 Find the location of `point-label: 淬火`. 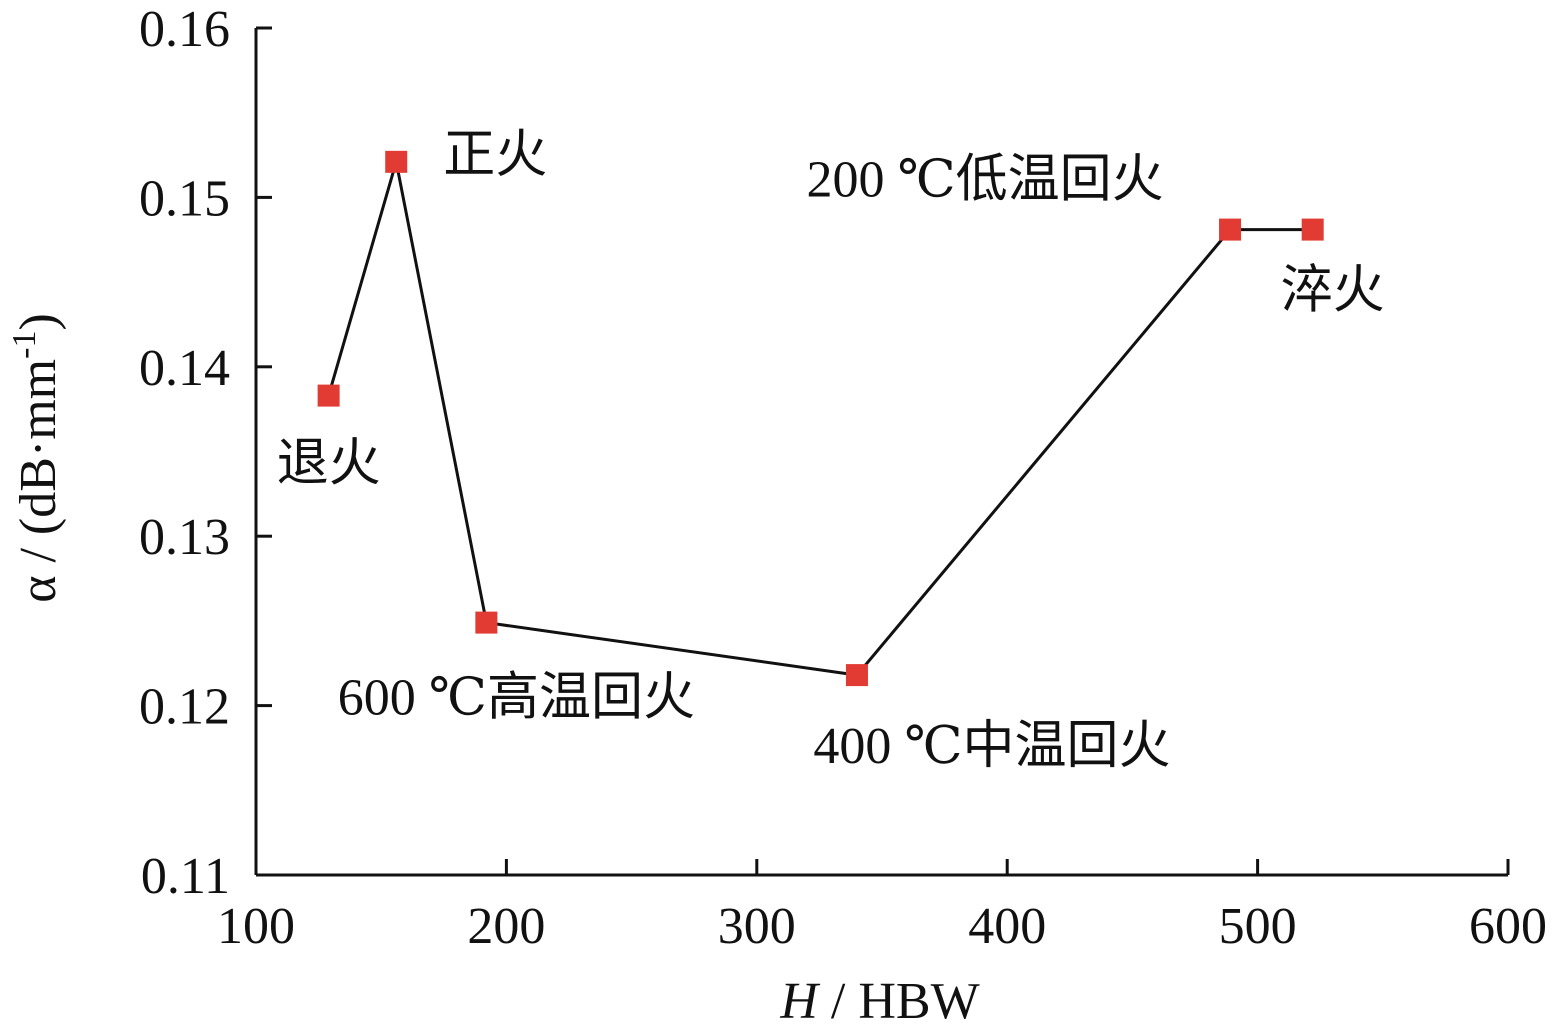

point-label: 淬火 is located at coordinates (1333, 291).